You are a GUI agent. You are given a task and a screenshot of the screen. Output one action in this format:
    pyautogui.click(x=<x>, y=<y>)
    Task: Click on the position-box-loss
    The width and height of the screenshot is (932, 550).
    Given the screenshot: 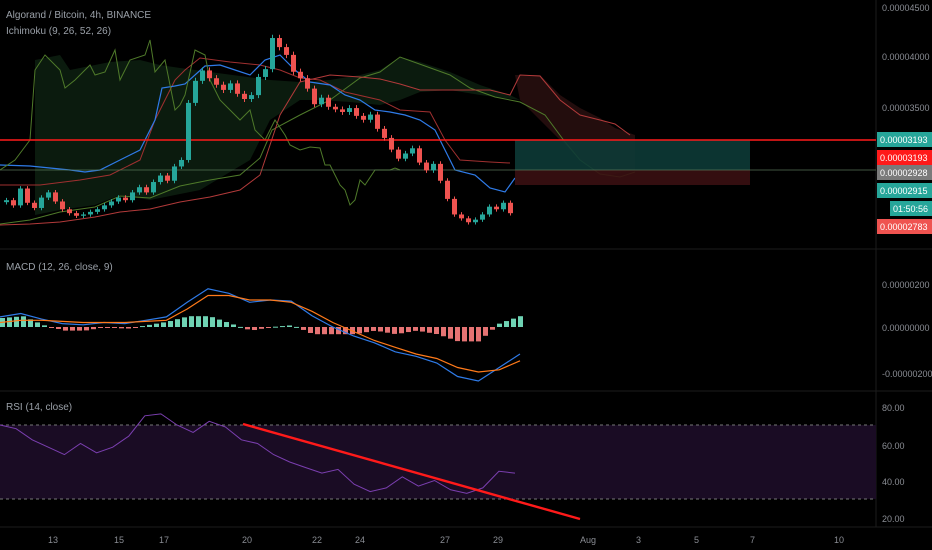 What is the action you would take?
    pyautogui.click(x=632, y=177)
    